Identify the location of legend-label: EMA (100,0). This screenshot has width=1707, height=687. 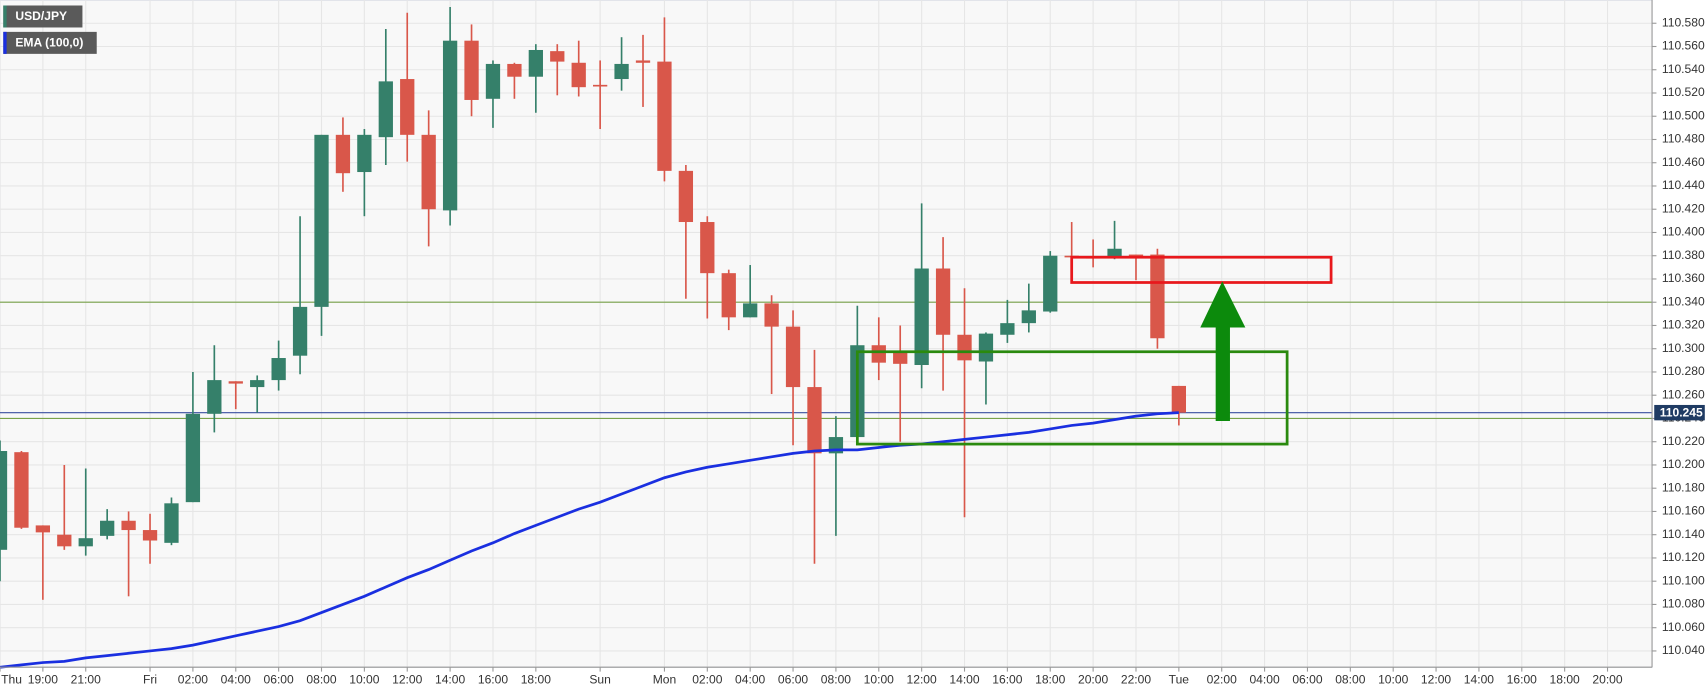
(49, 43).